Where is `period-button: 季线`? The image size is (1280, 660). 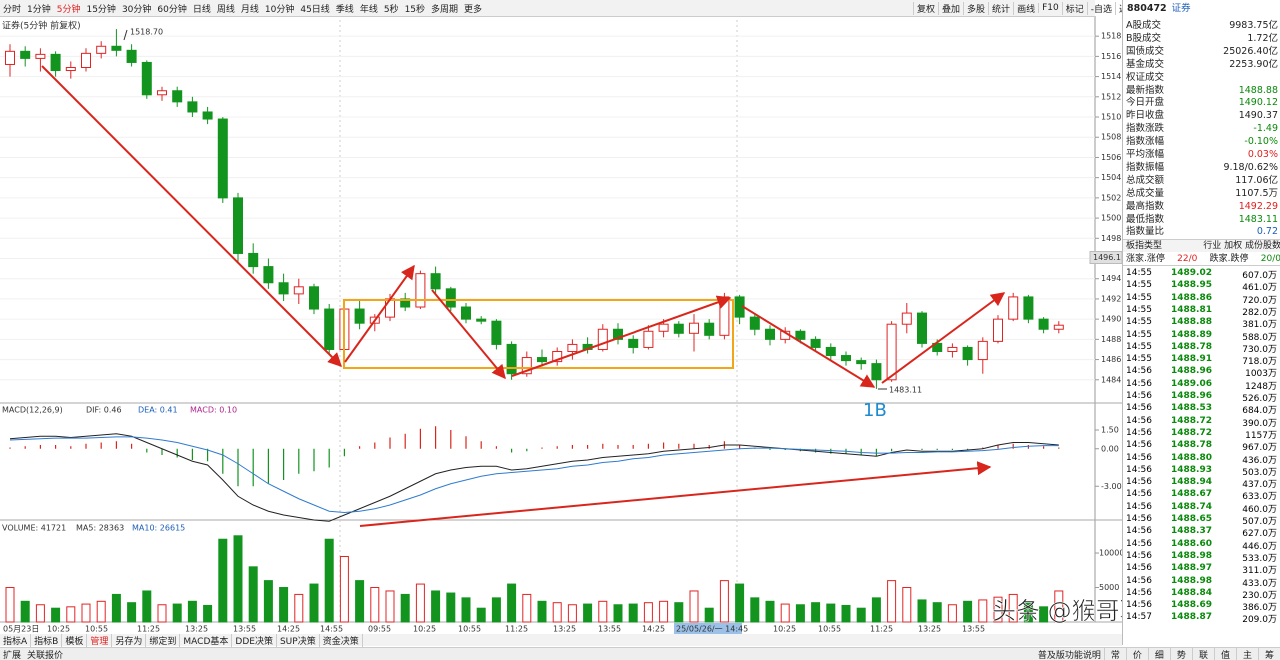
period-button: 季线 is located at coordinates (344, 9).